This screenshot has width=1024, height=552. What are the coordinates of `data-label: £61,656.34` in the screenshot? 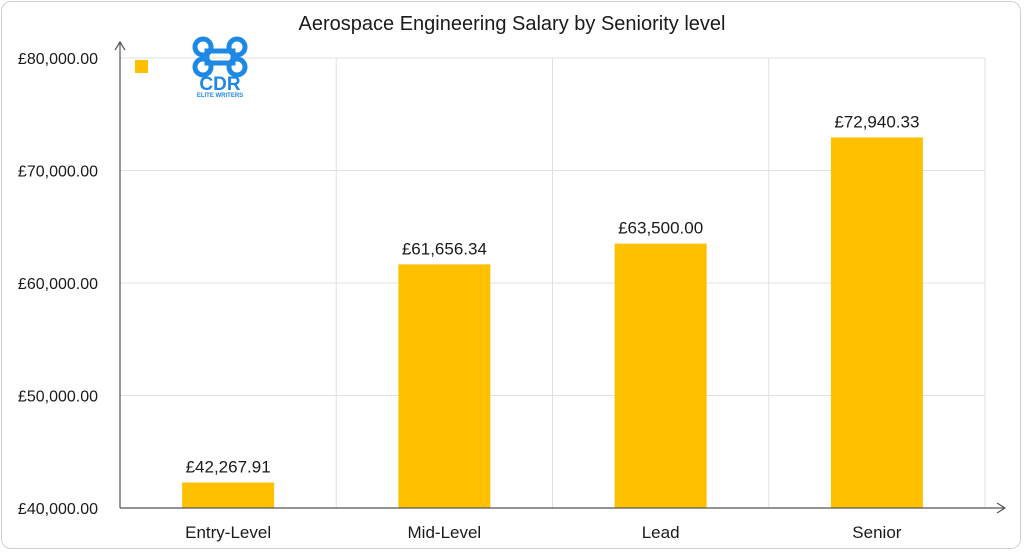 It's located at (444, 248).